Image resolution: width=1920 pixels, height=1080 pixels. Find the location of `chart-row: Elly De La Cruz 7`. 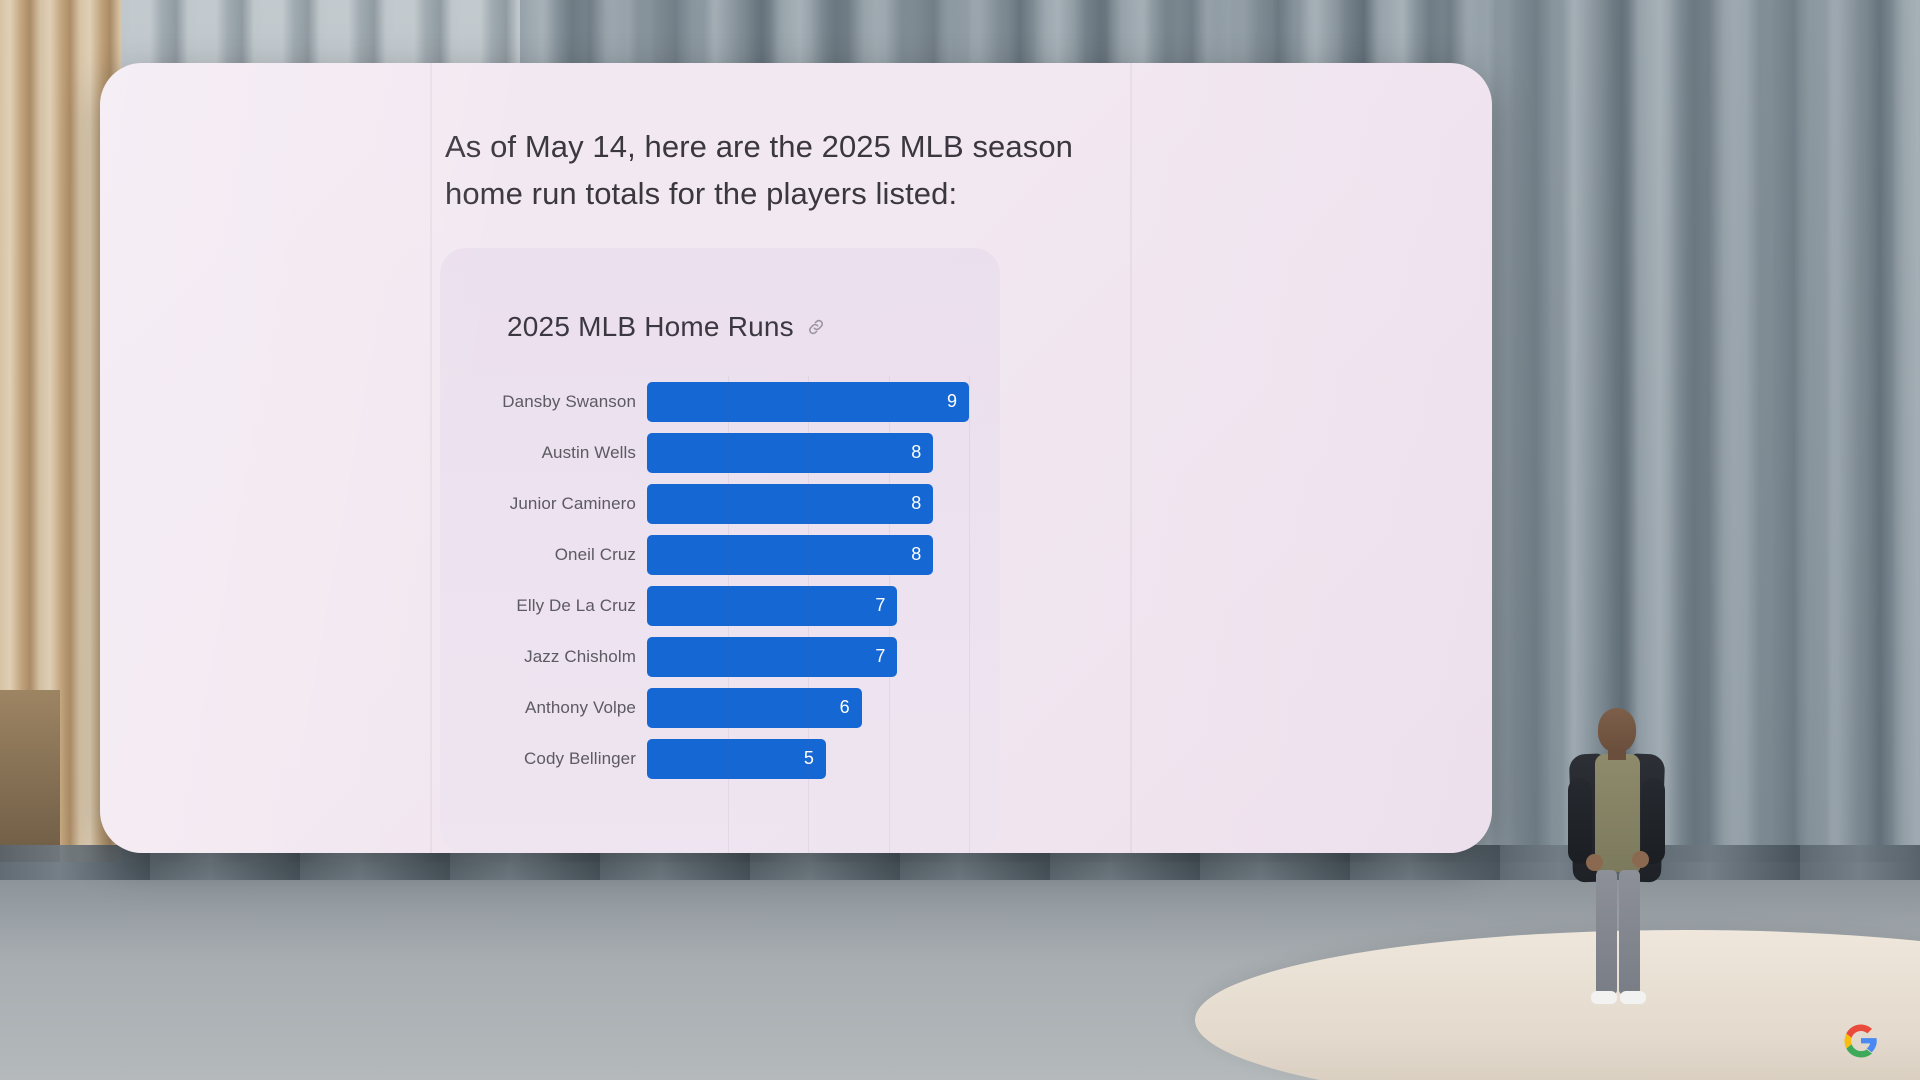

chart-row: Elly De La Cruz 7 is located at coordinates (720, 605).